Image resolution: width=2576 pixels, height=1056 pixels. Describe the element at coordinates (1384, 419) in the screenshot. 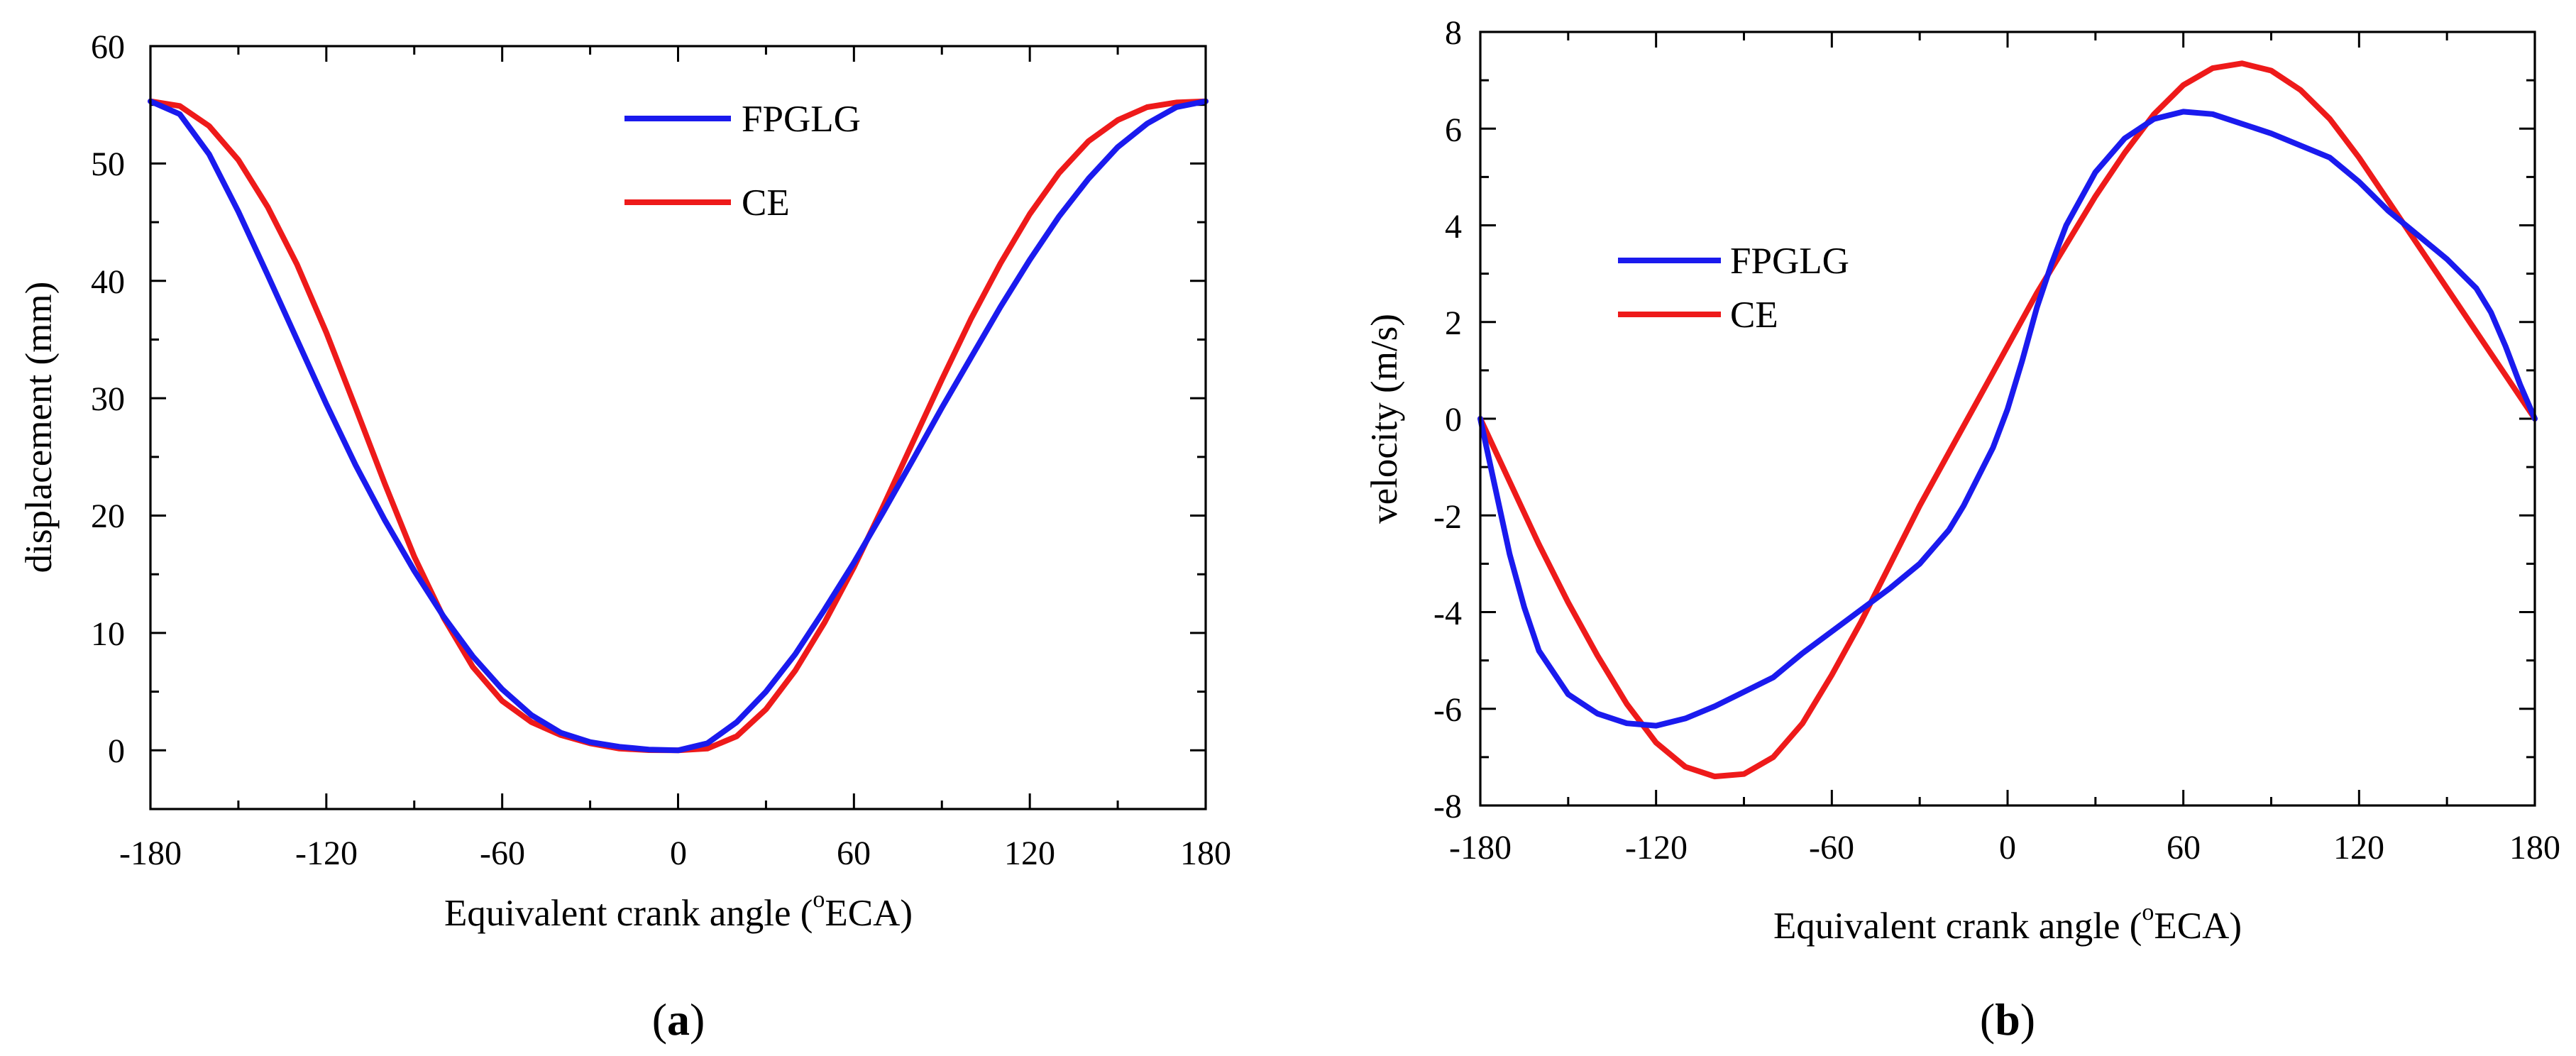

I see `y-axis-label: velocity (m/s)` at that location.